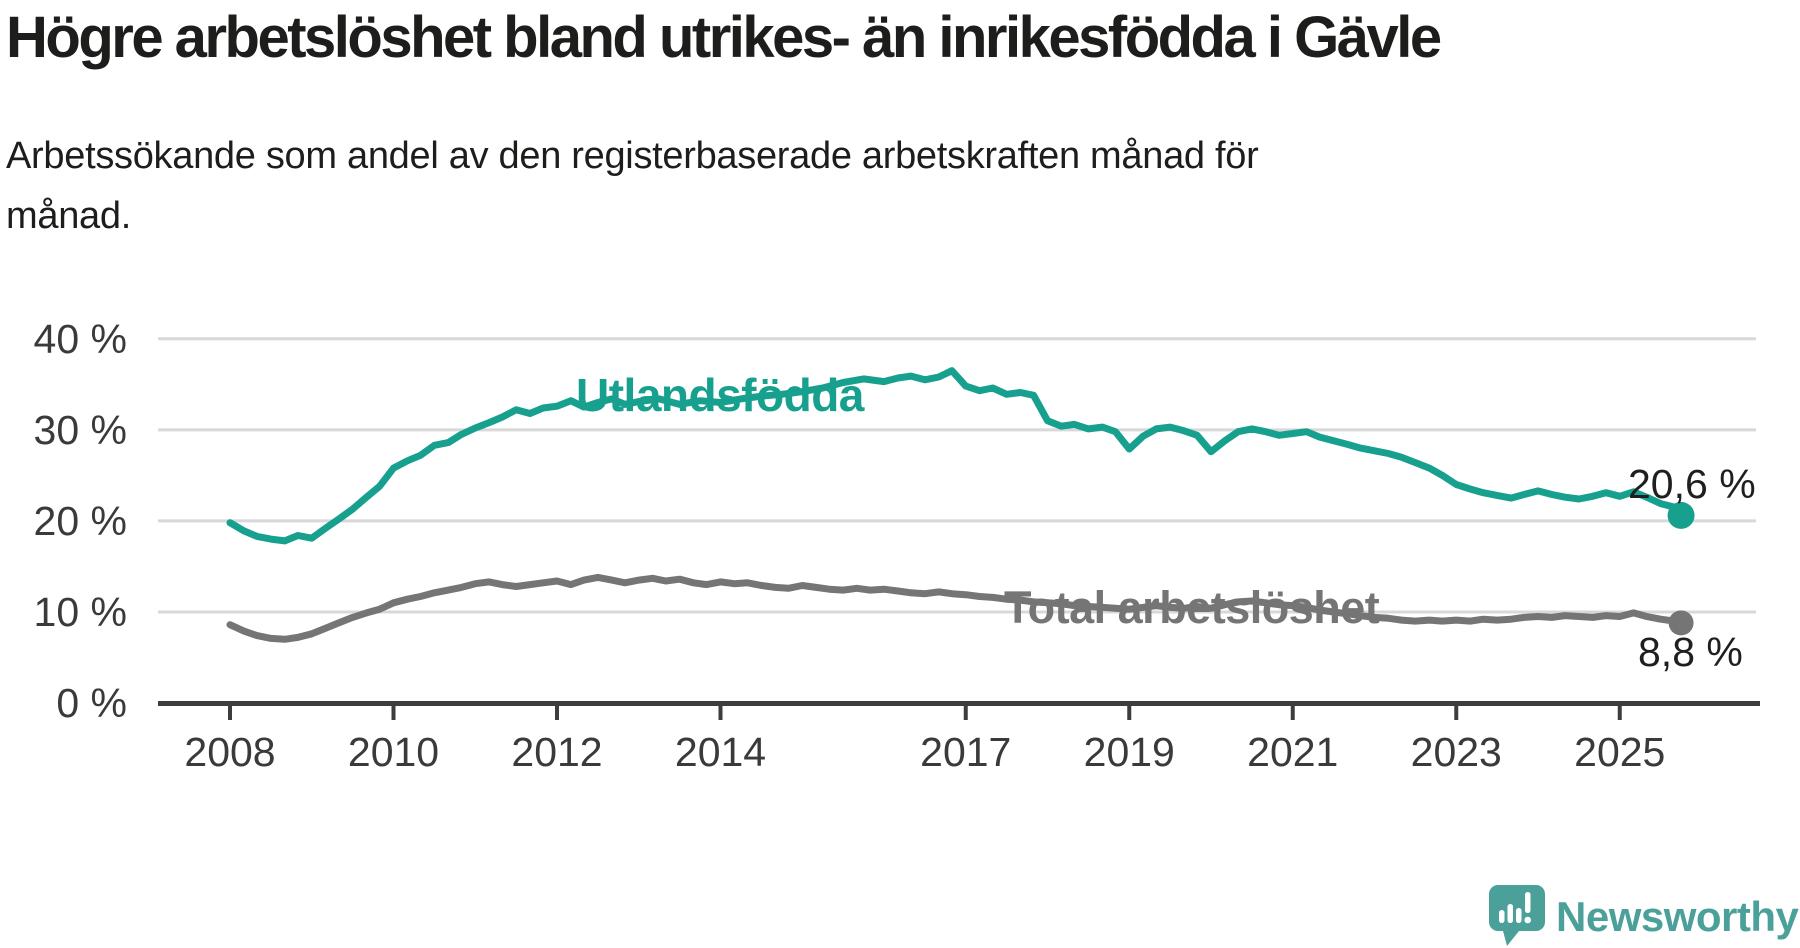 This screenshot has width=1800, height=948. Describe the element at coordinates (1510, 913) in the screenshot. I see `bar-icon-tall` at that location.